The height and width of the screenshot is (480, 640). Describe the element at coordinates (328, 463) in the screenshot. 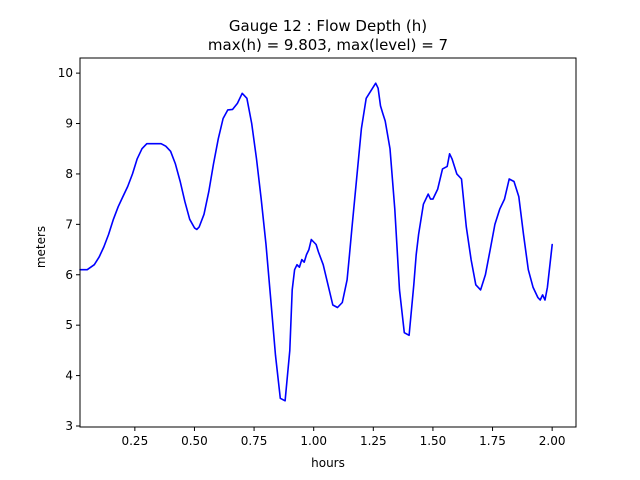

I see `x-axis-label: hours` at that location.